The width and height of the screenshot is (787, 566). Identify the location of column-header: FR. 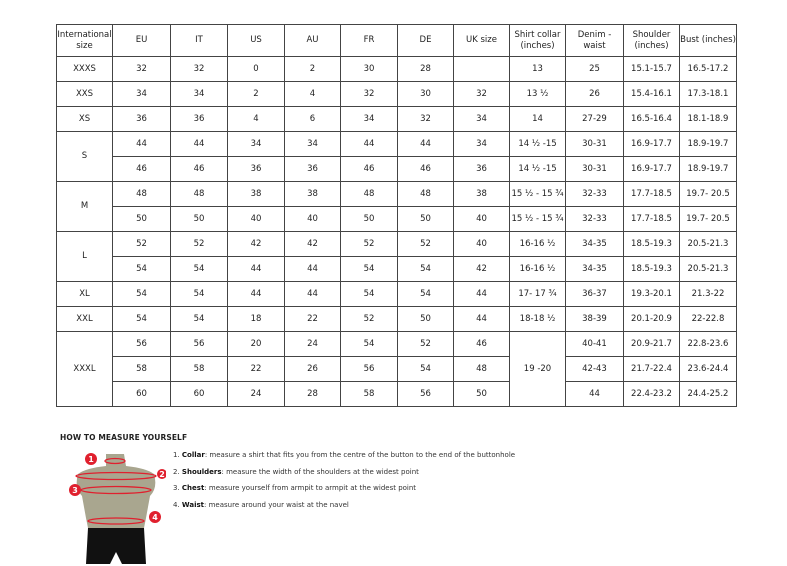
(369, 40).